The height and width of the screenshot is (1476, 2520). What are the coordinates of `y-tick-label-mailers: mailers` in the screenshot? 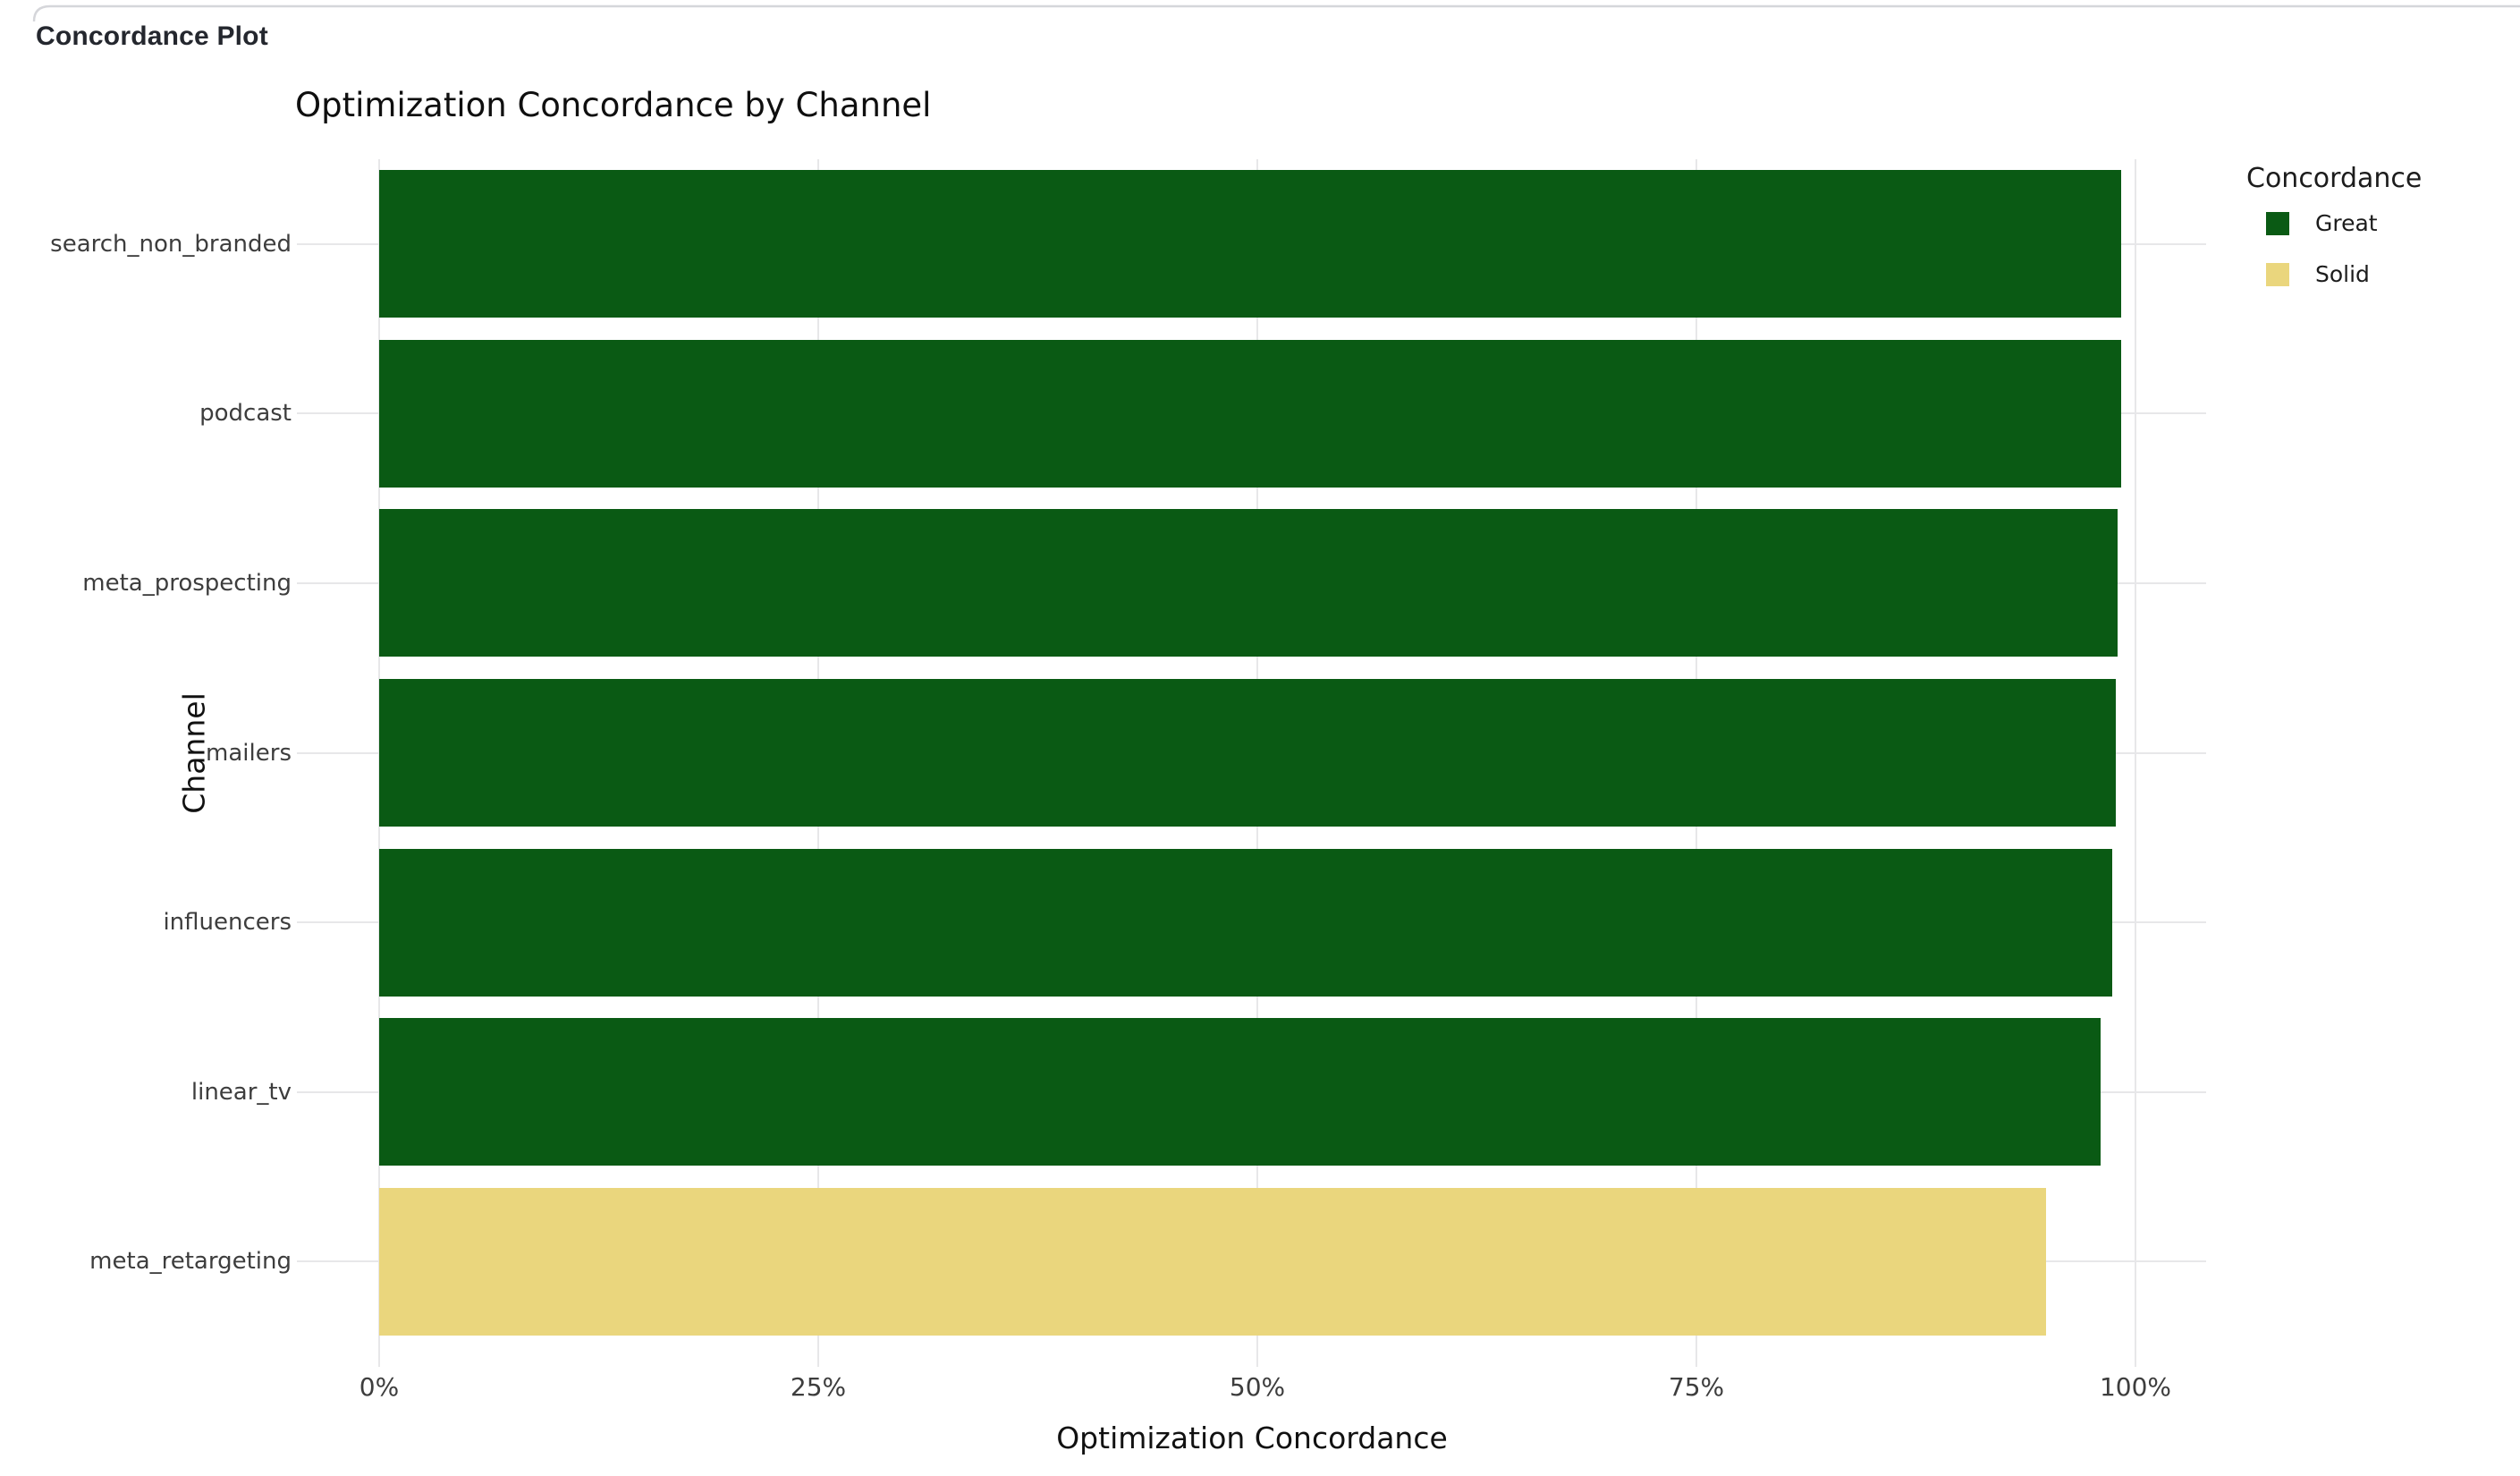 It's located at (249, 753).